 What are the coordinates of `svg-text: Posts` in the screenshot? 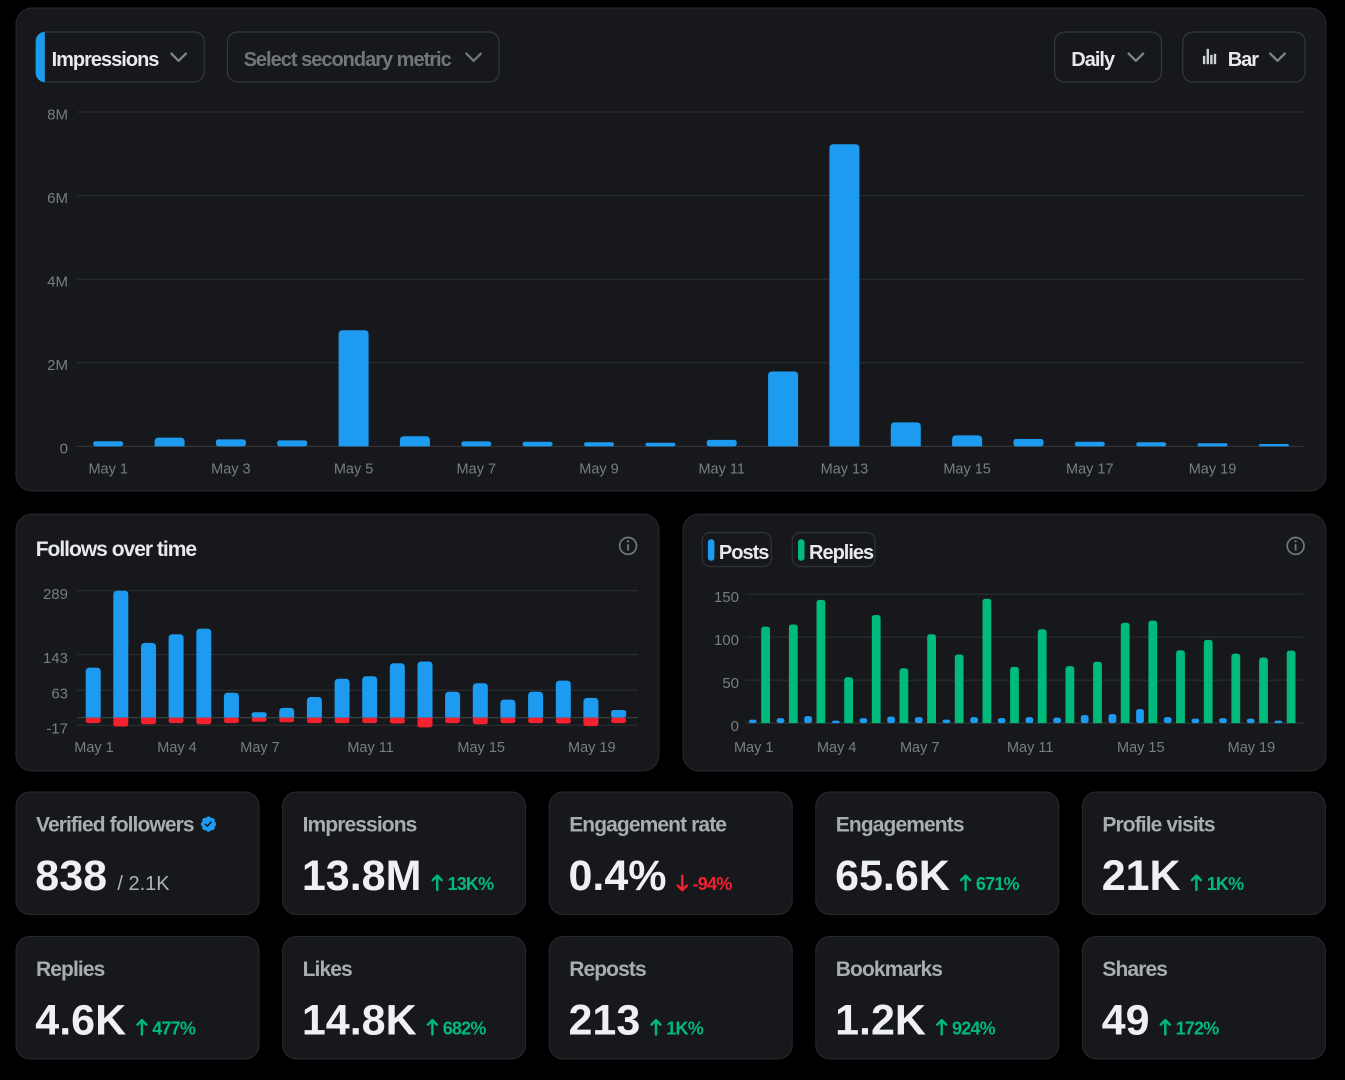 It's located at (744, 553).